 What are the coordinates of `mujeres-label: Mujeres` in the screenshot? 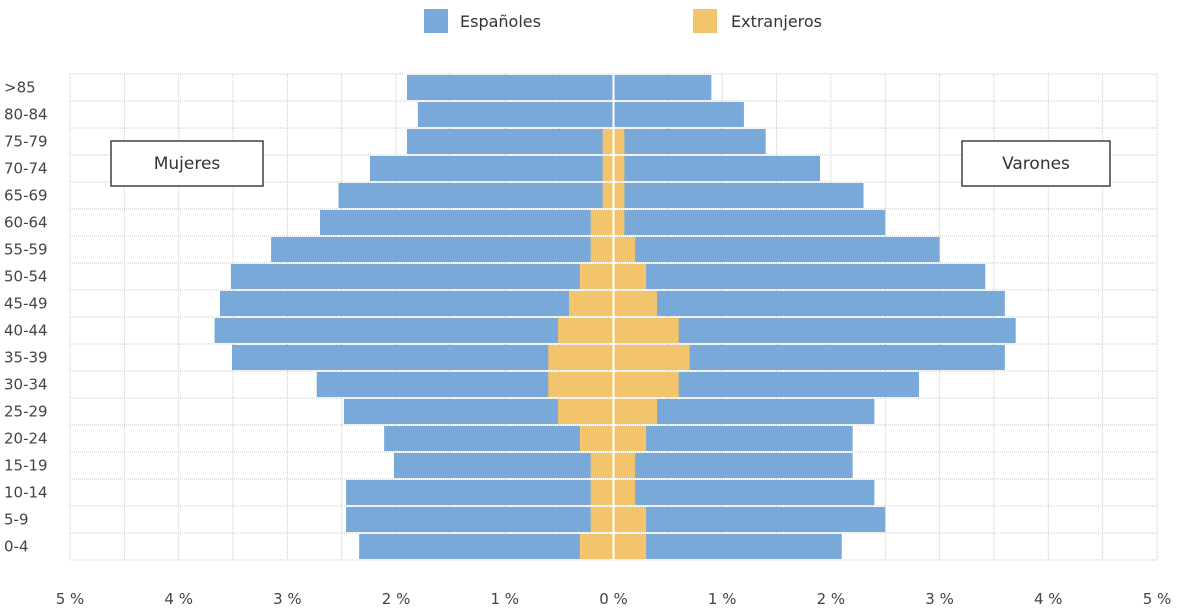 It's located at (187, 164).